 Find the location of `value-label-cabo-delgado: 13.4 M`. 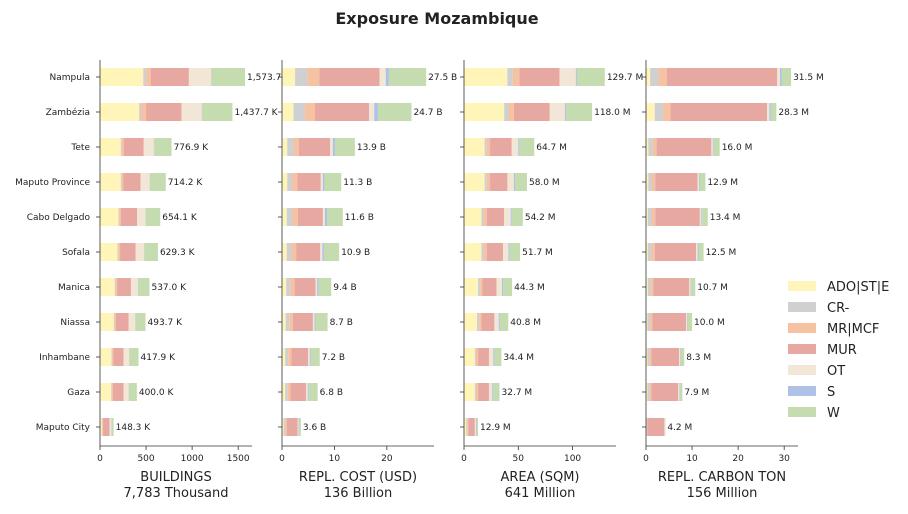

value-label-cabo-delgado: 13.4 M is located at coordinates (725, 218).